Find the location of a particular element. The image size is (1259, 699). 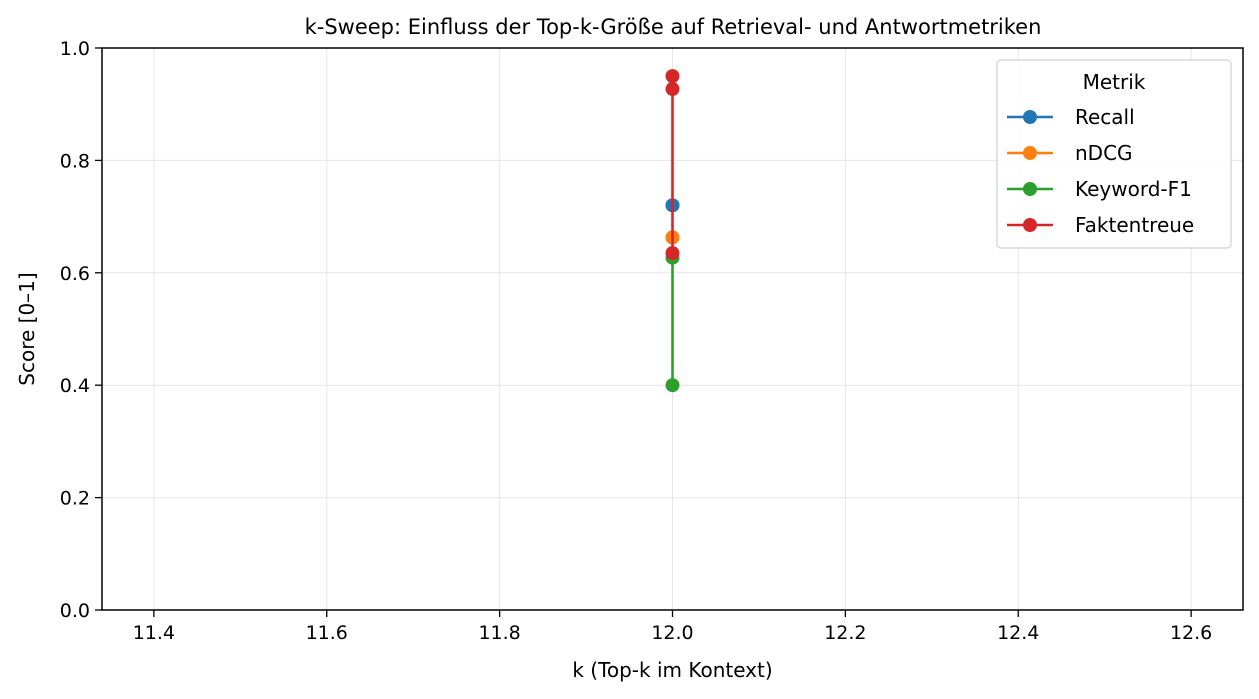

x-tick-label: 12.0 is located at coordinates (672, 633).